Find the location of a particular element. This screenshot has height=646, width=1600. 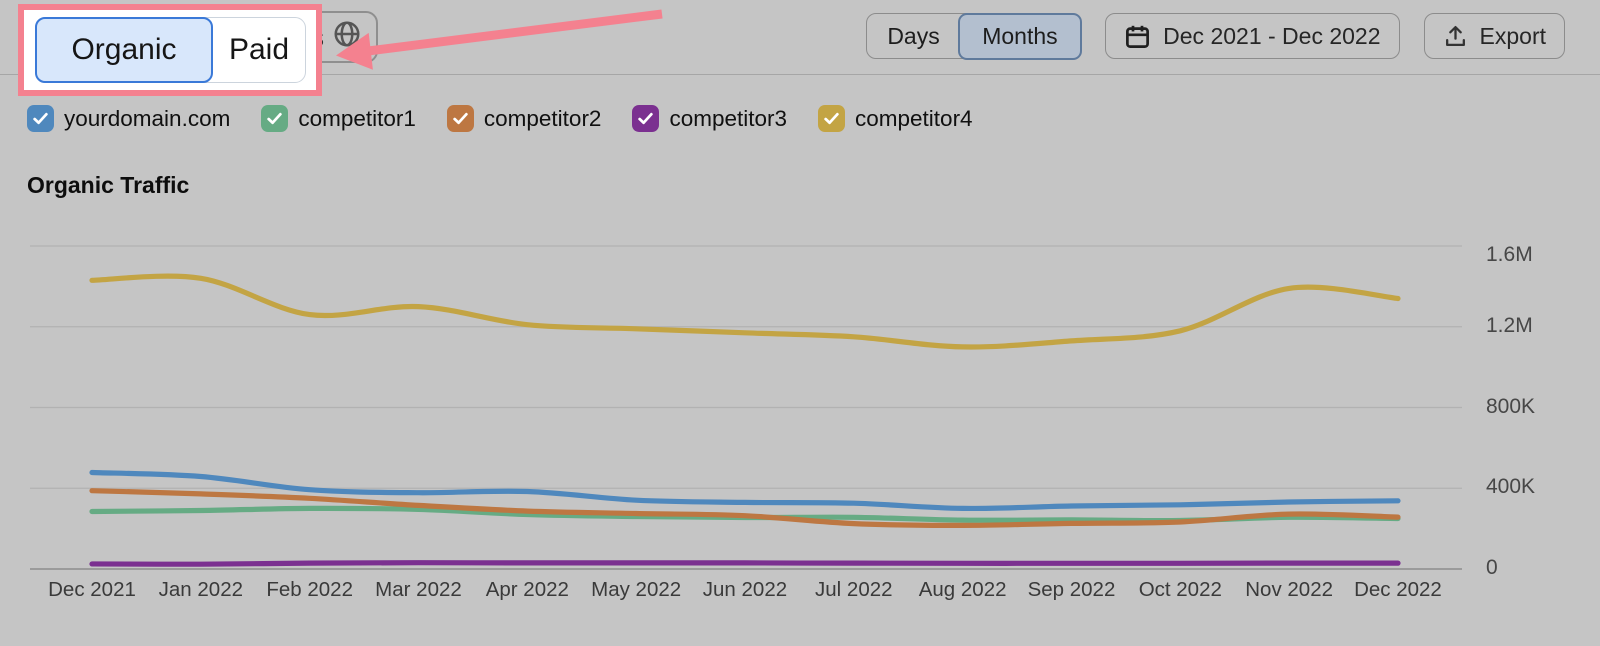

x-axis-label-Oct-2022: Oct 2022 is located at coordinates (1180, 589).